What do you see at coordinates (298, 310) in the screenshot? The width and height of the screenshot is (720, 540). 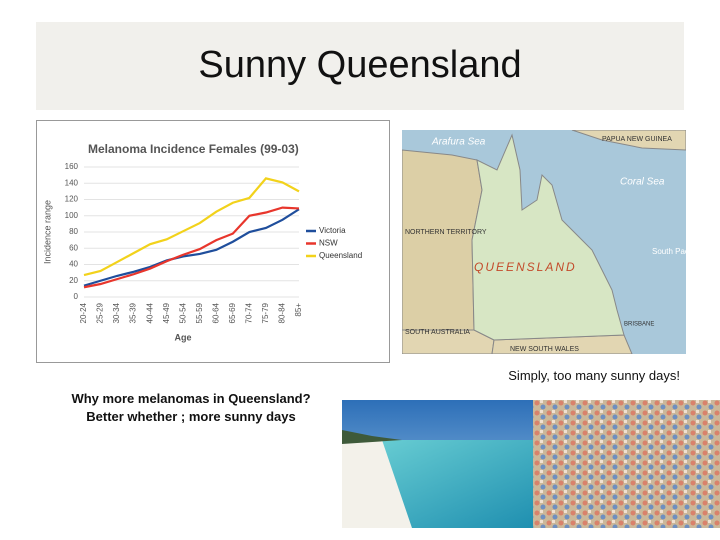 I see `x-tick-label: 85+` at bounding box center [298, 310].